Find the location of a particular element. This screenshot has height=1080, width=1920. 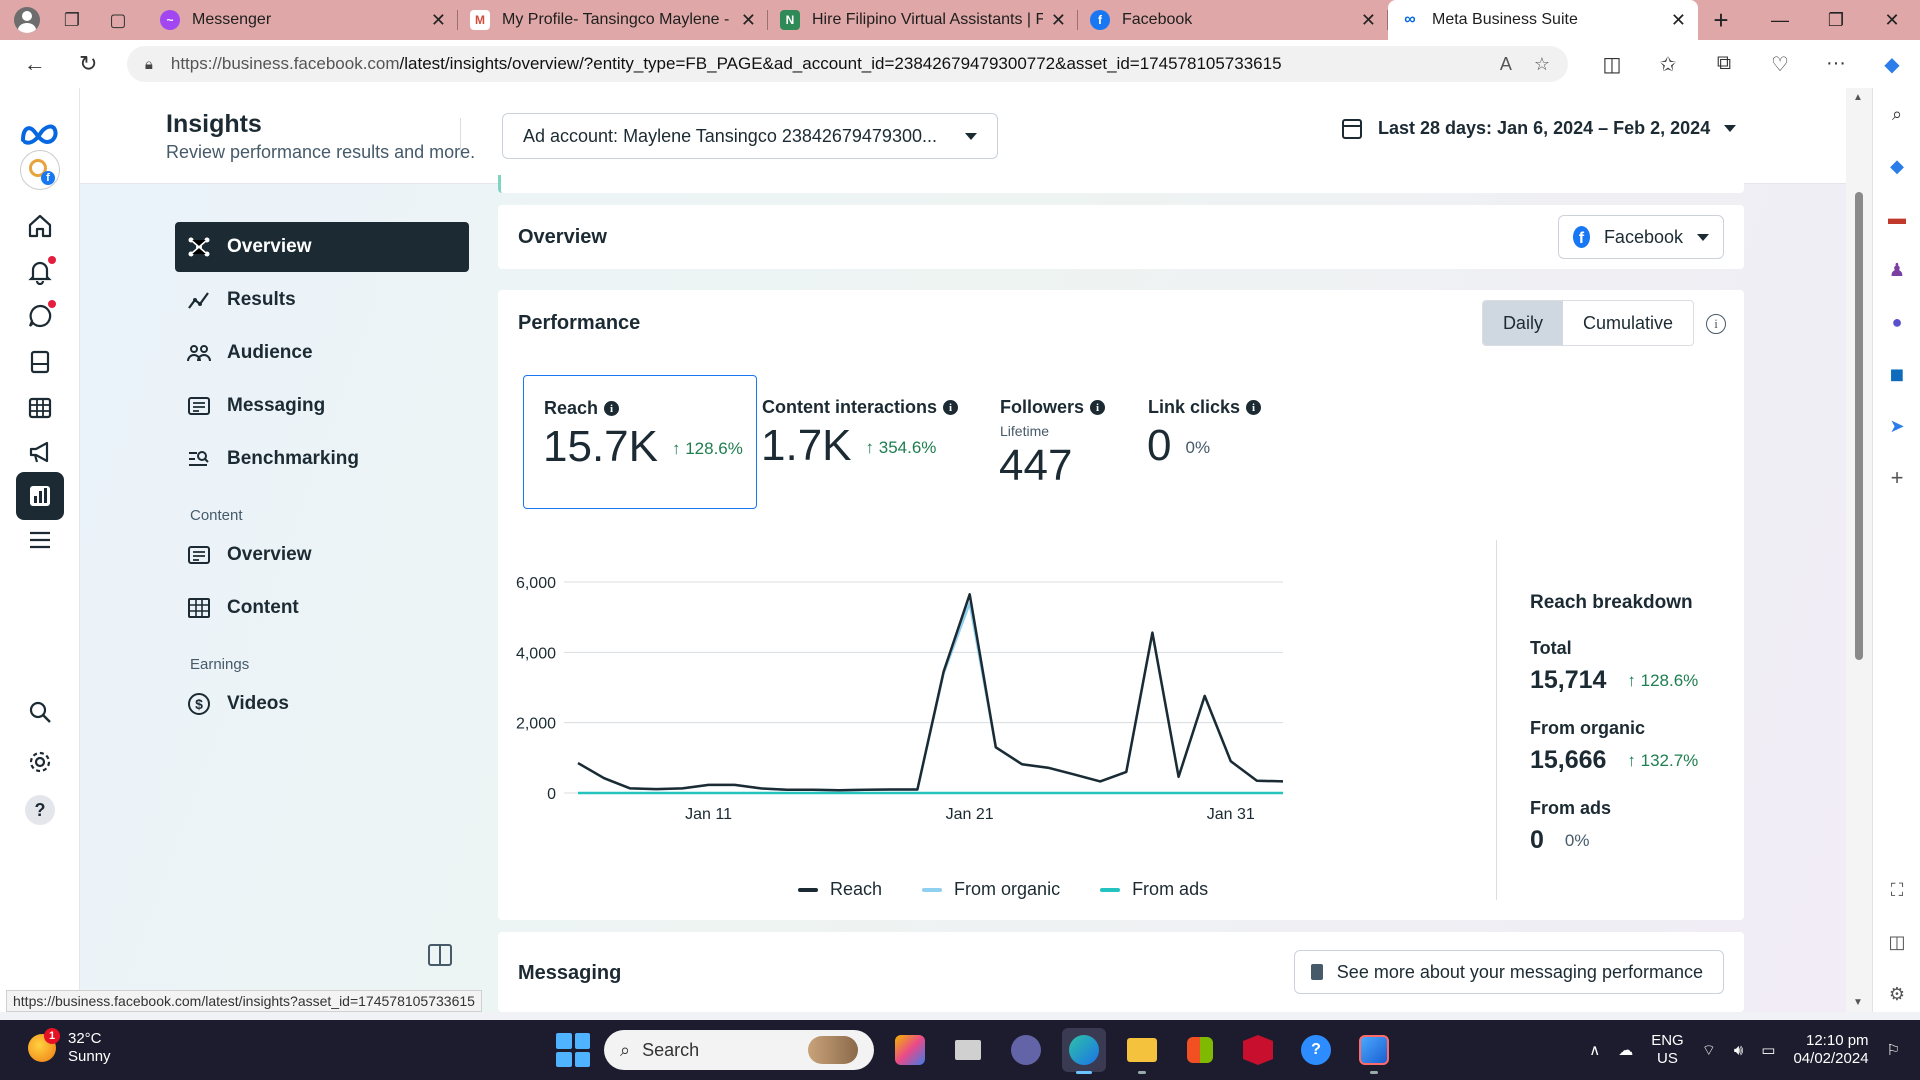

search-icon: ⌕ is located at coordinates (1897, 113).